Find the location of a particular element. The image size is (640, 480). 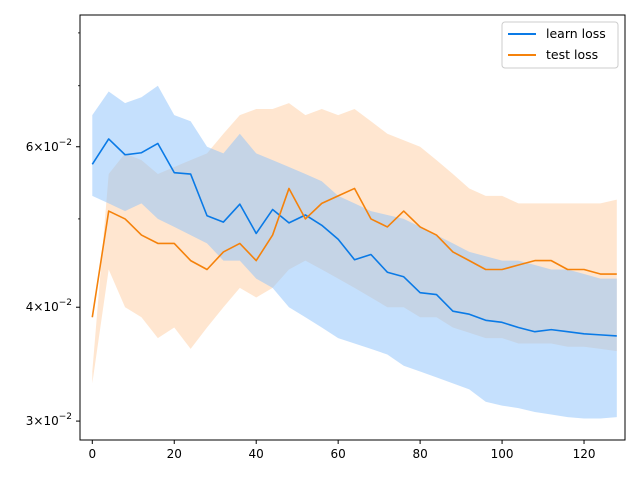

x-tick-label: 0 is located at coordinates (92, 454).